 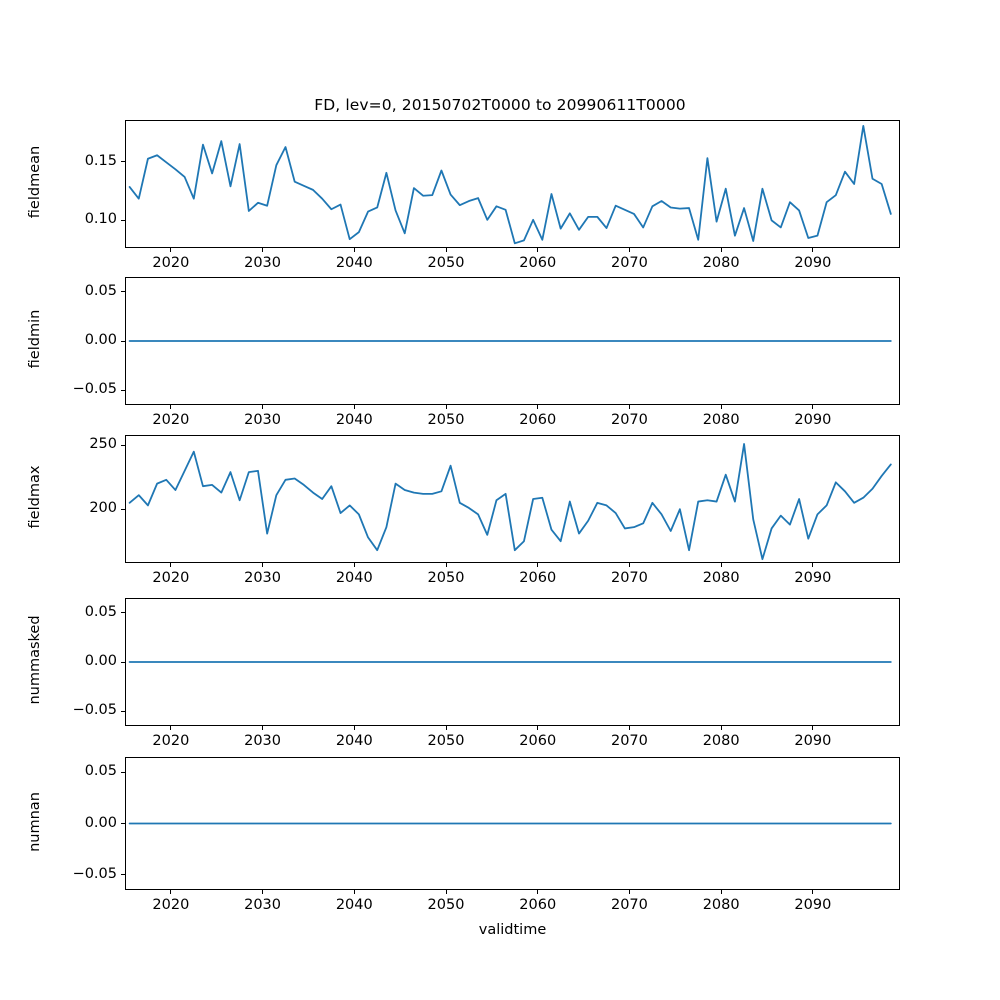 I want to click on y-tick-label-nummasked-2: 0.05, so click(x=100, y=611).